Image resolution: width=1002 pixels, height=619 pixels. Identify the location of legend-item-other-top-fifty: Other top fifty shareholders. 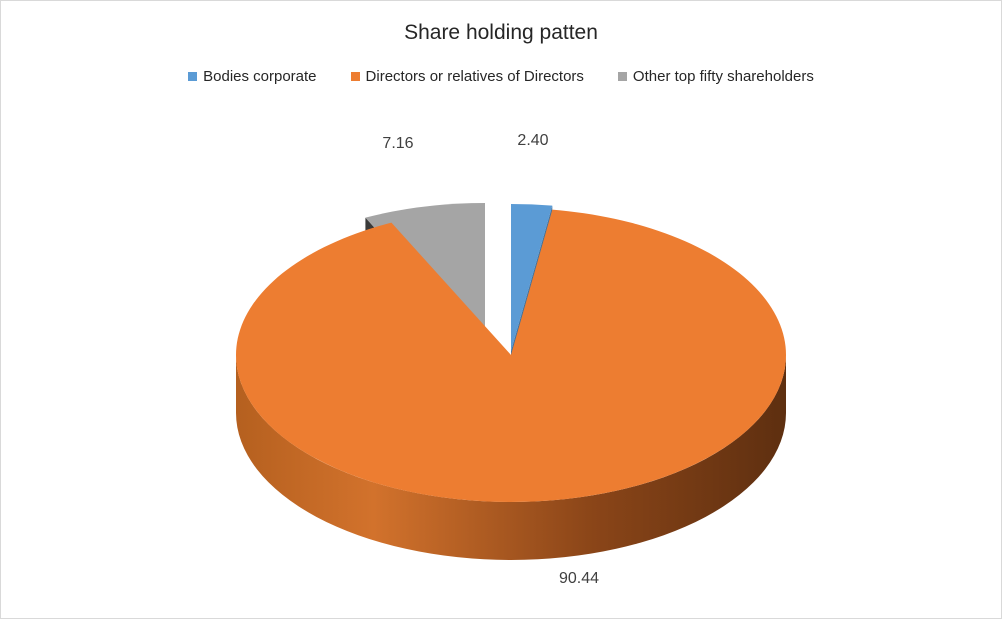
(715, 76).